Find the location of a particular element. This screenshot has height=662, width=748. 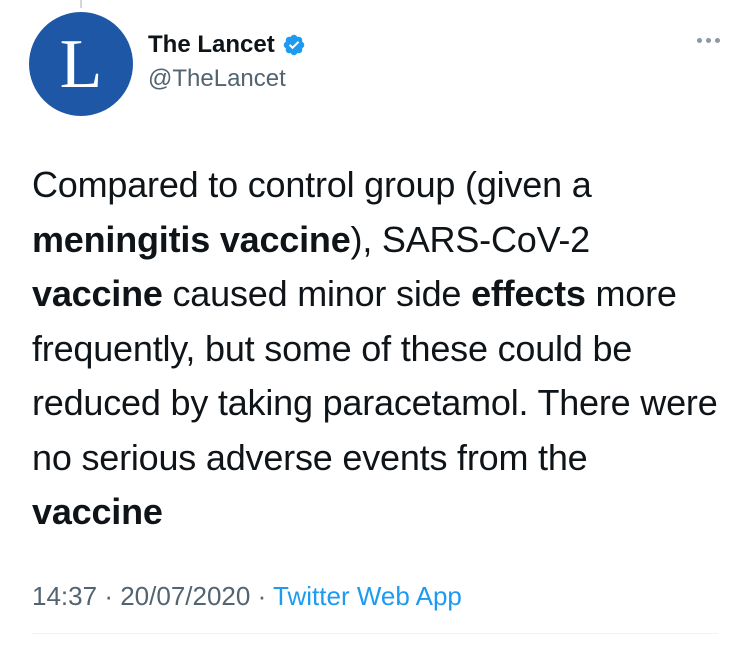

thread-connector-line is located at coordinates (81, 4).